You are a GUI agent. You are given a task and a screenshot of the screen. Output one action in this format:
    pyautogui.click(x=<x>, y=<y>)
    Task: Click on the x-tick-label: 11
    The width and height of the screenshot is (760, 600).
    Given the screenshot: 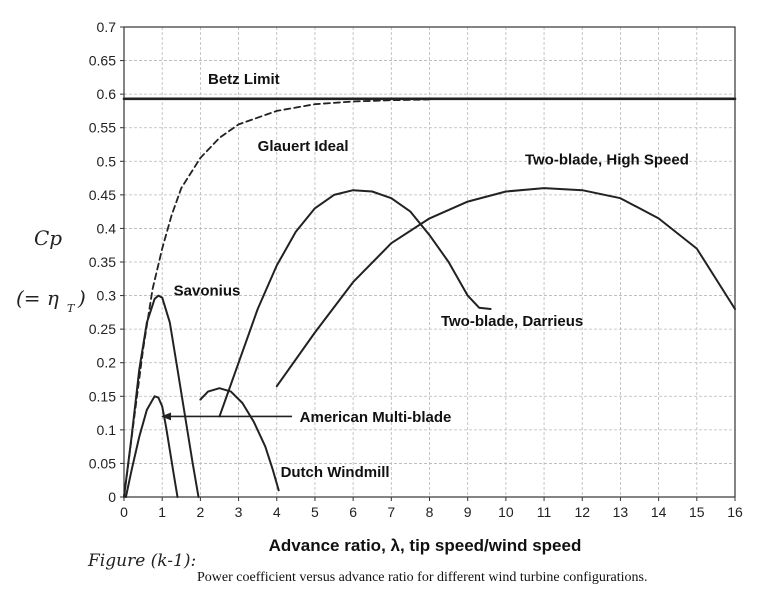 What is the action you would take?
    pyautogui.click(x=544, y=512)
    